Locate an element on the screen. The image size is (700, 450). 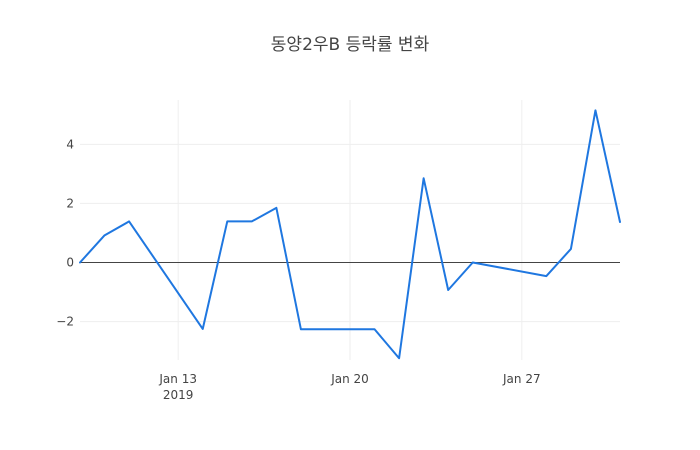
chart-title: 동양2우B 등락률 변화 is located at coordinates (350, 45).